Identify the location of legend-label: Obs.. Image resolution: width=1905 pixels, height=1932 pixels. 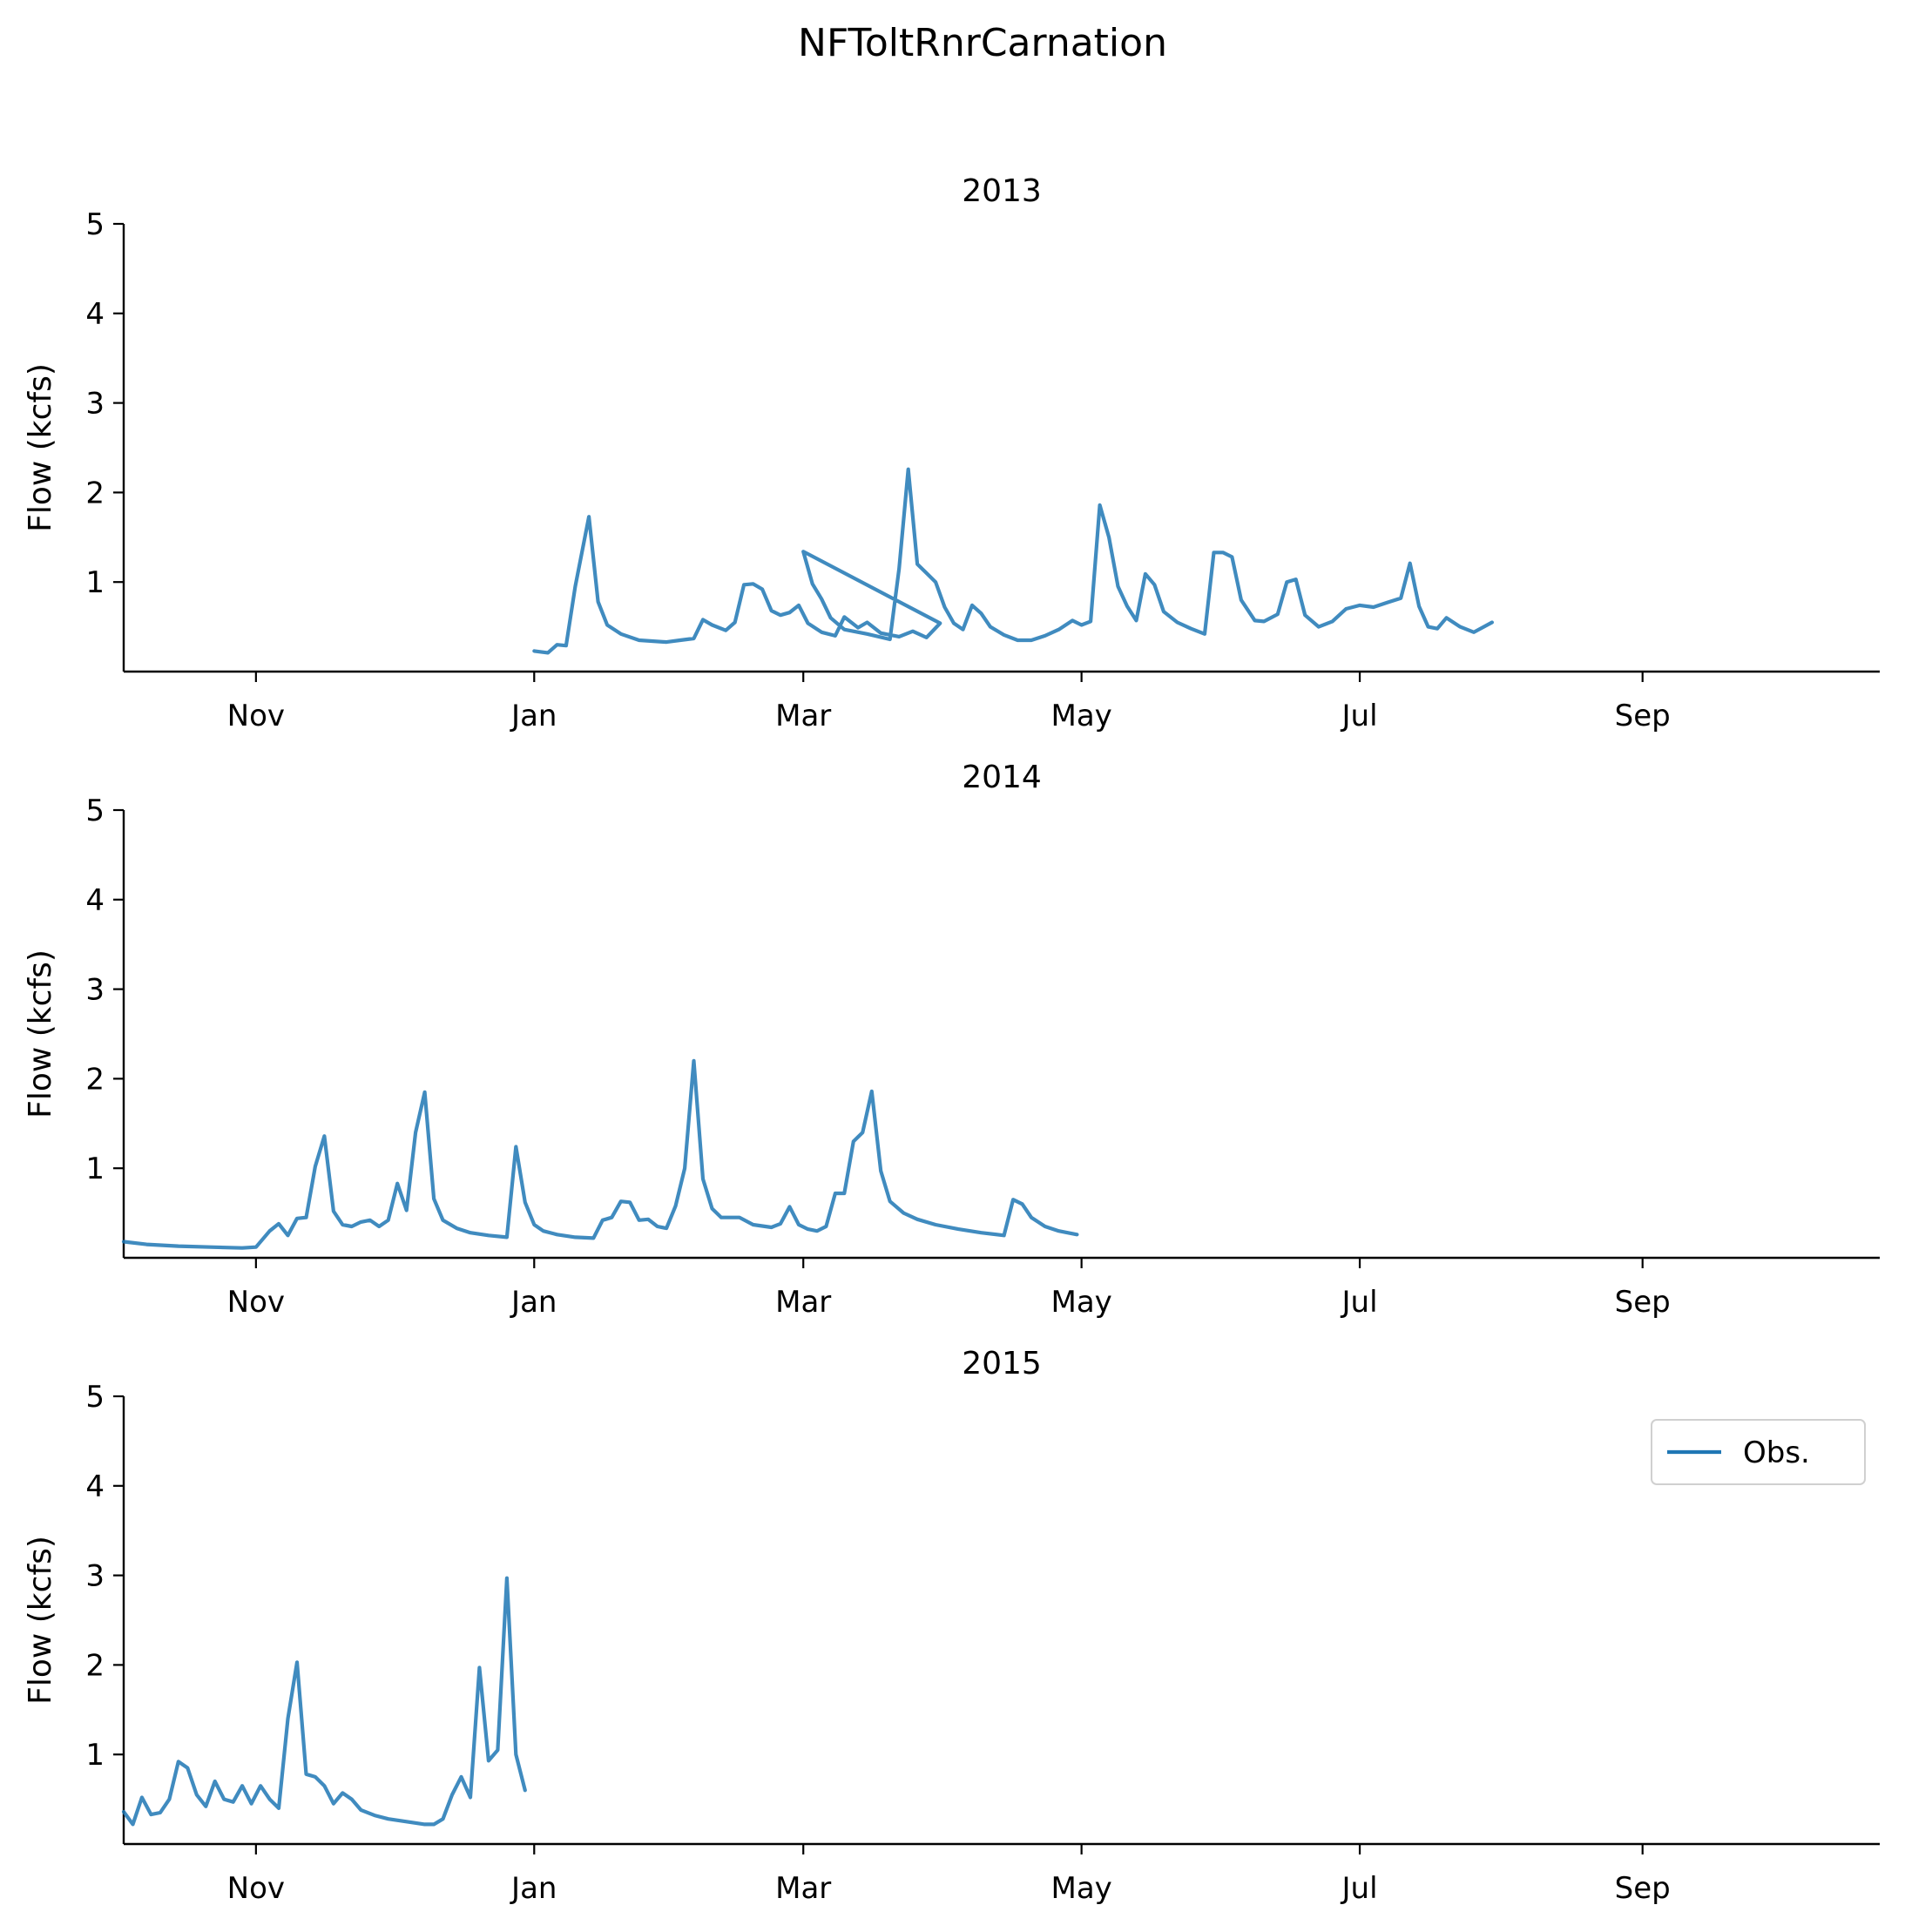
(1776, 1452).